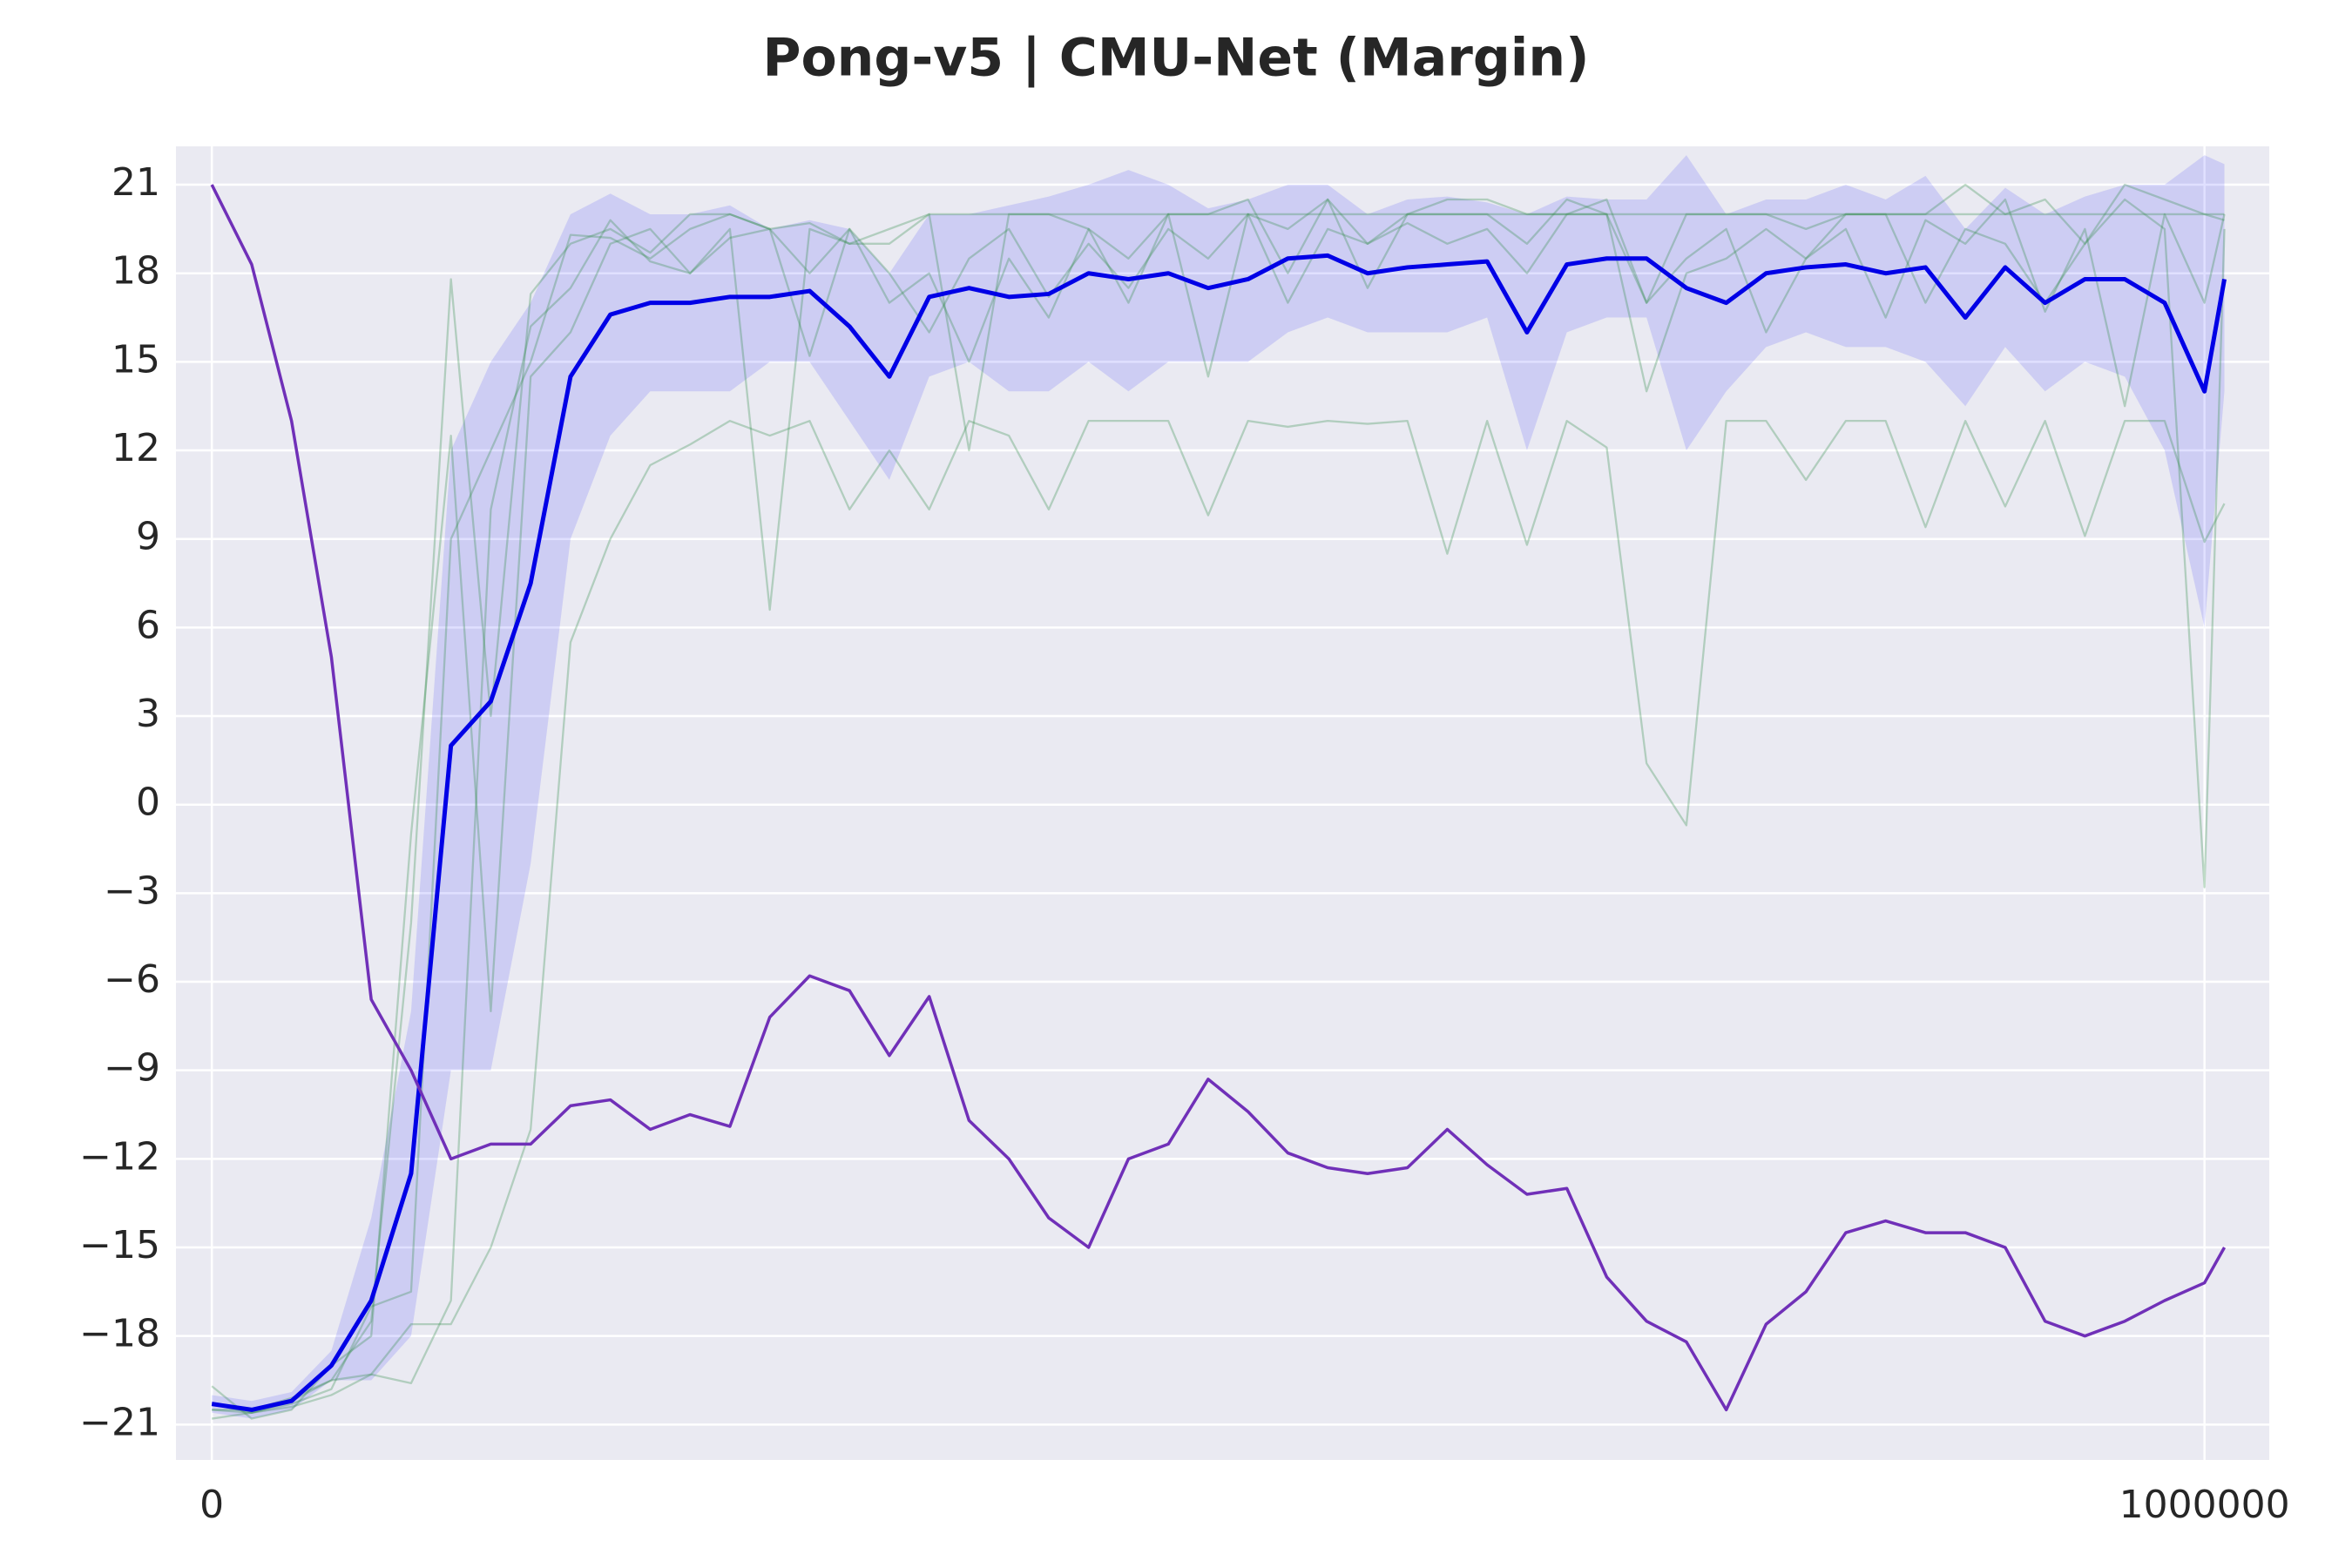 Image resolution: width=2352 pixels, height=1568 pixels. I want to click on y-tick-label: −21, so click(119, 1422).